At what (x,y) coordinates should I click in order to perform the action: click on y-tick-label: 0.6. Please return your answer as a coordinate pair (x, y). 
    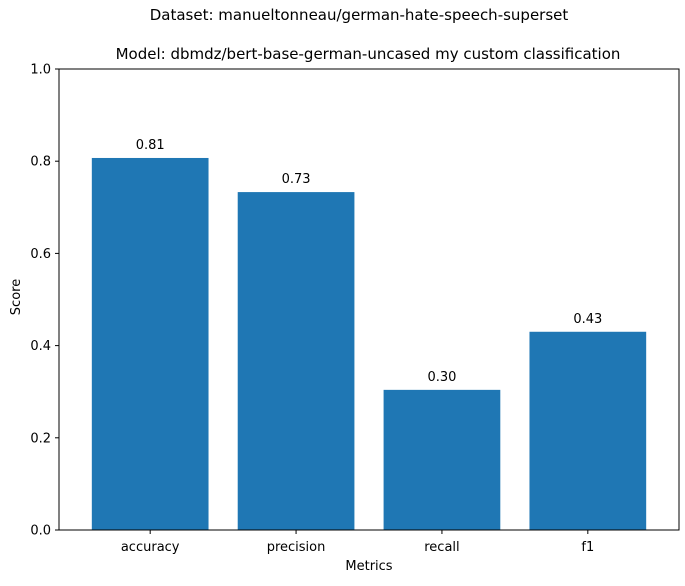
    Looking at the image, I should click on (40, 254).